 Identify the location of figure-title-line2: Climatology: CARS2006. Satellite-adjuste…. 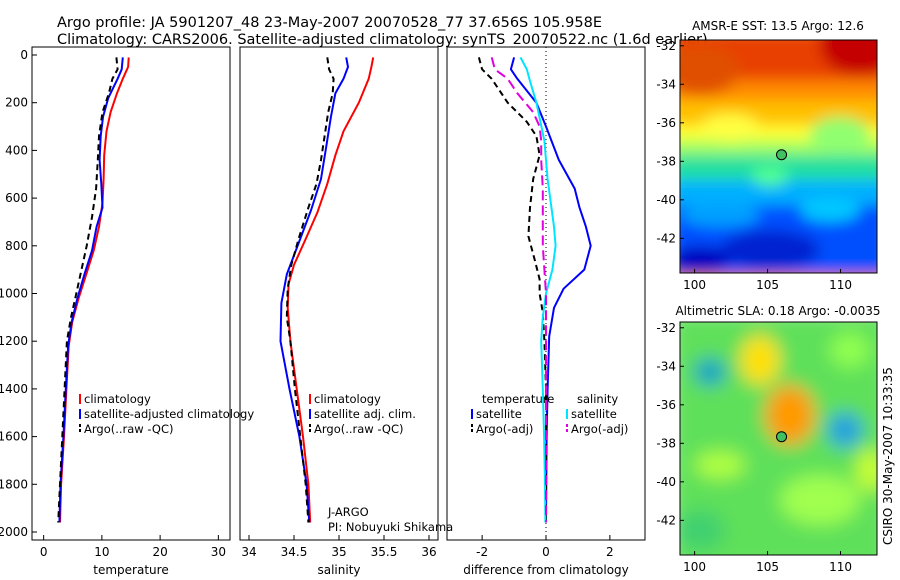
(382, 40).